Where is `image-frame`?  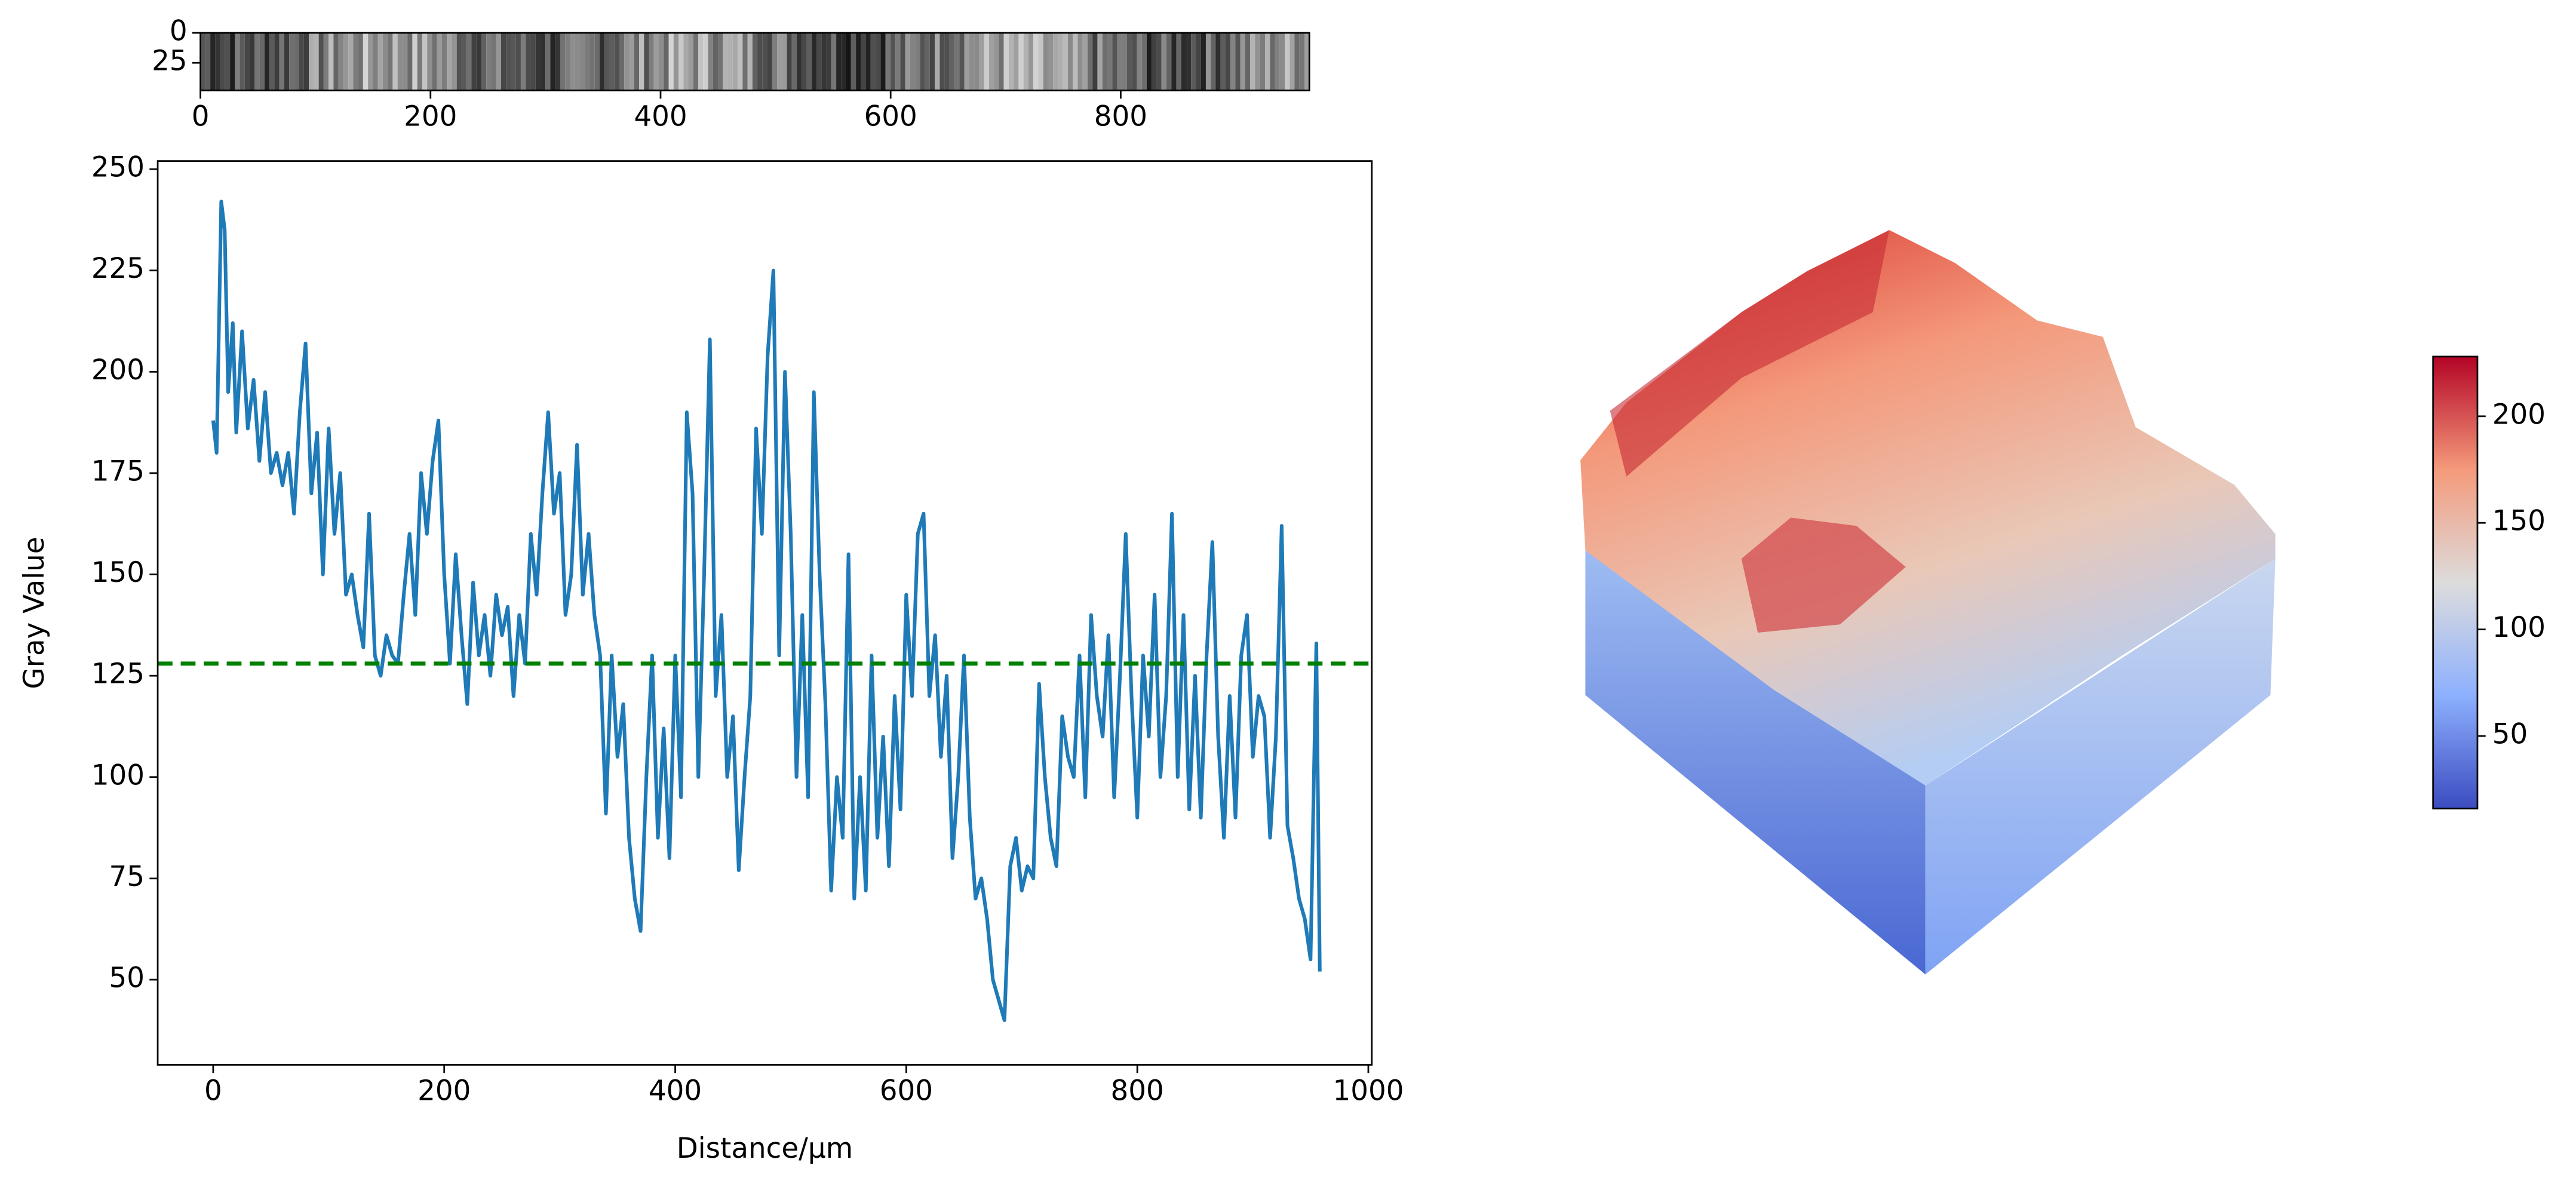
image-frame is located at coordinates (754, 62).